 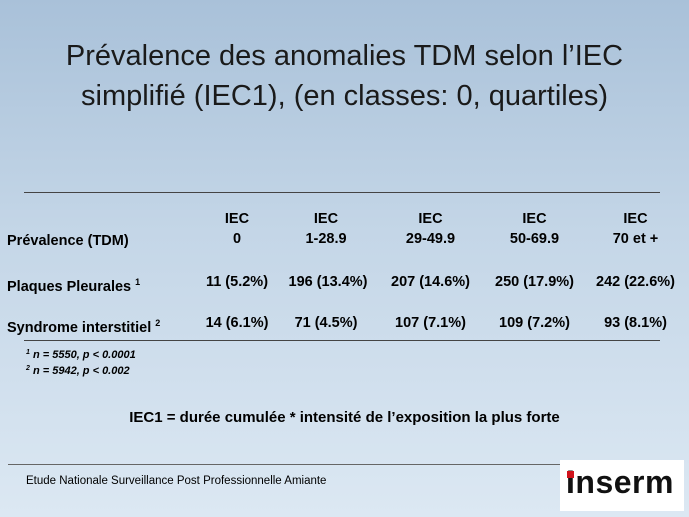 What do you see at coordinates (620, 482) in the screenshot?
I see `logo-wordmark: Inserm` at bounding box center [620, 482].